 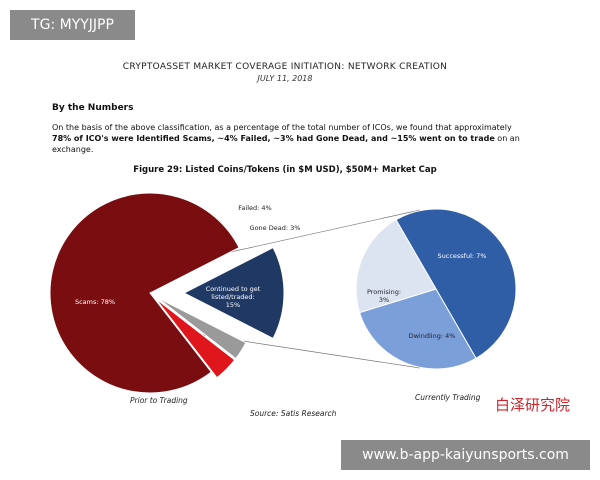 I want to click on overlay-label: TG: MYYJJPP, so click(x=72, y=25).